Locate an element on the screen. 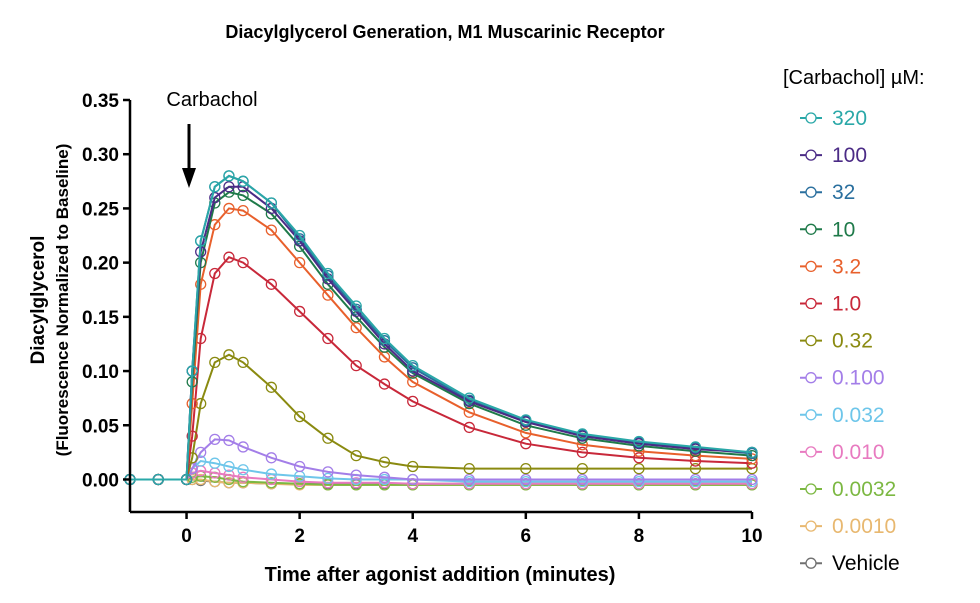  legend-item-3.2: 3.2 is located at coordinates (830, 266).